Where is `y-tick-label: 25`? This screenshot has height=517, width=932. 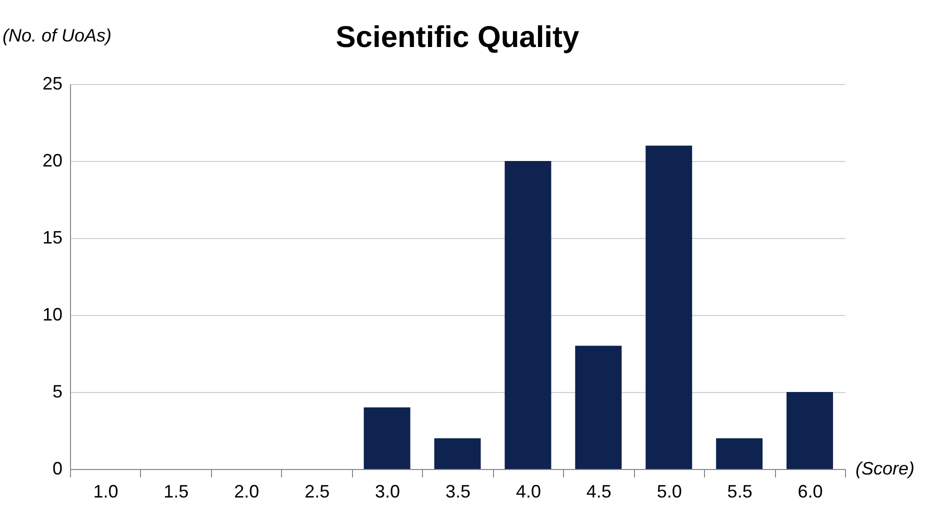 y-tick-label: 25 is located at coordinates (52, 84).